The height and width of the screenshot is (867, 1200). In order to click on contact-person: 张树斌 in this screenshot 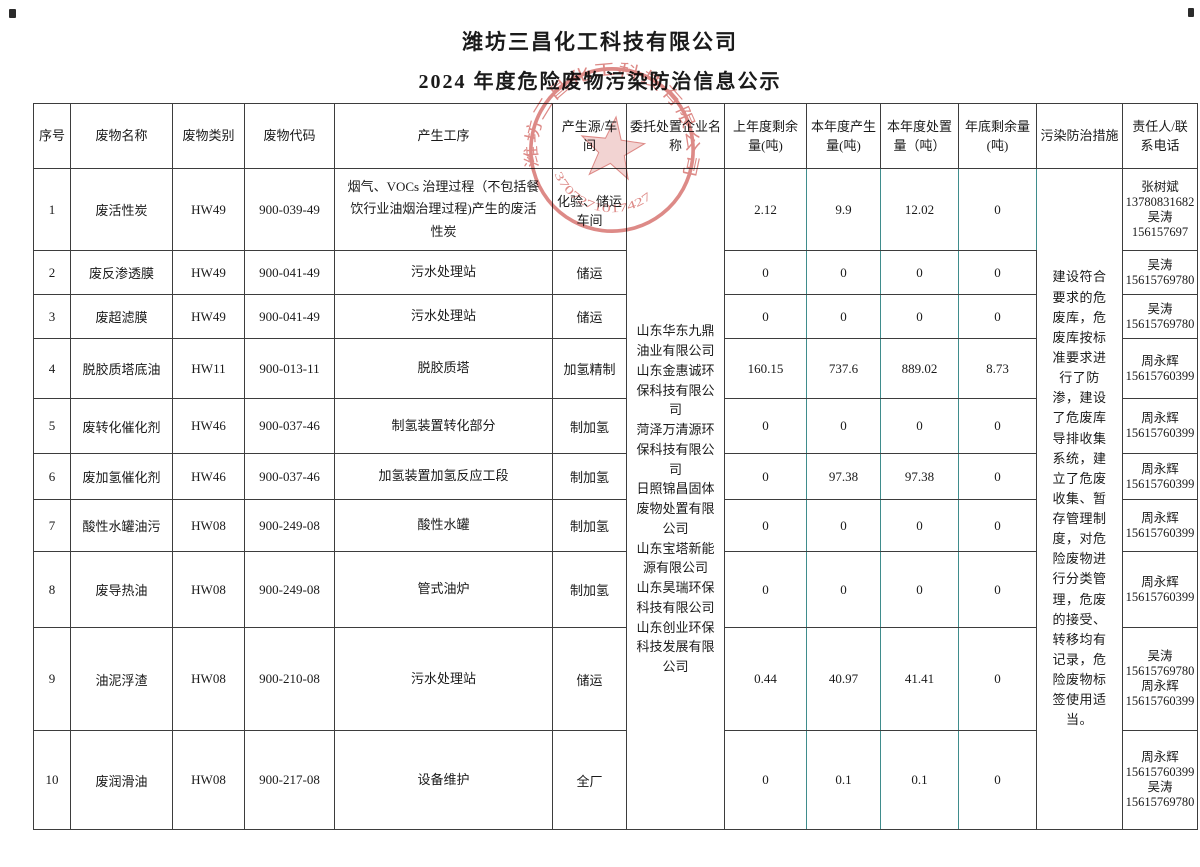, I will do `click(1160, 186)`.